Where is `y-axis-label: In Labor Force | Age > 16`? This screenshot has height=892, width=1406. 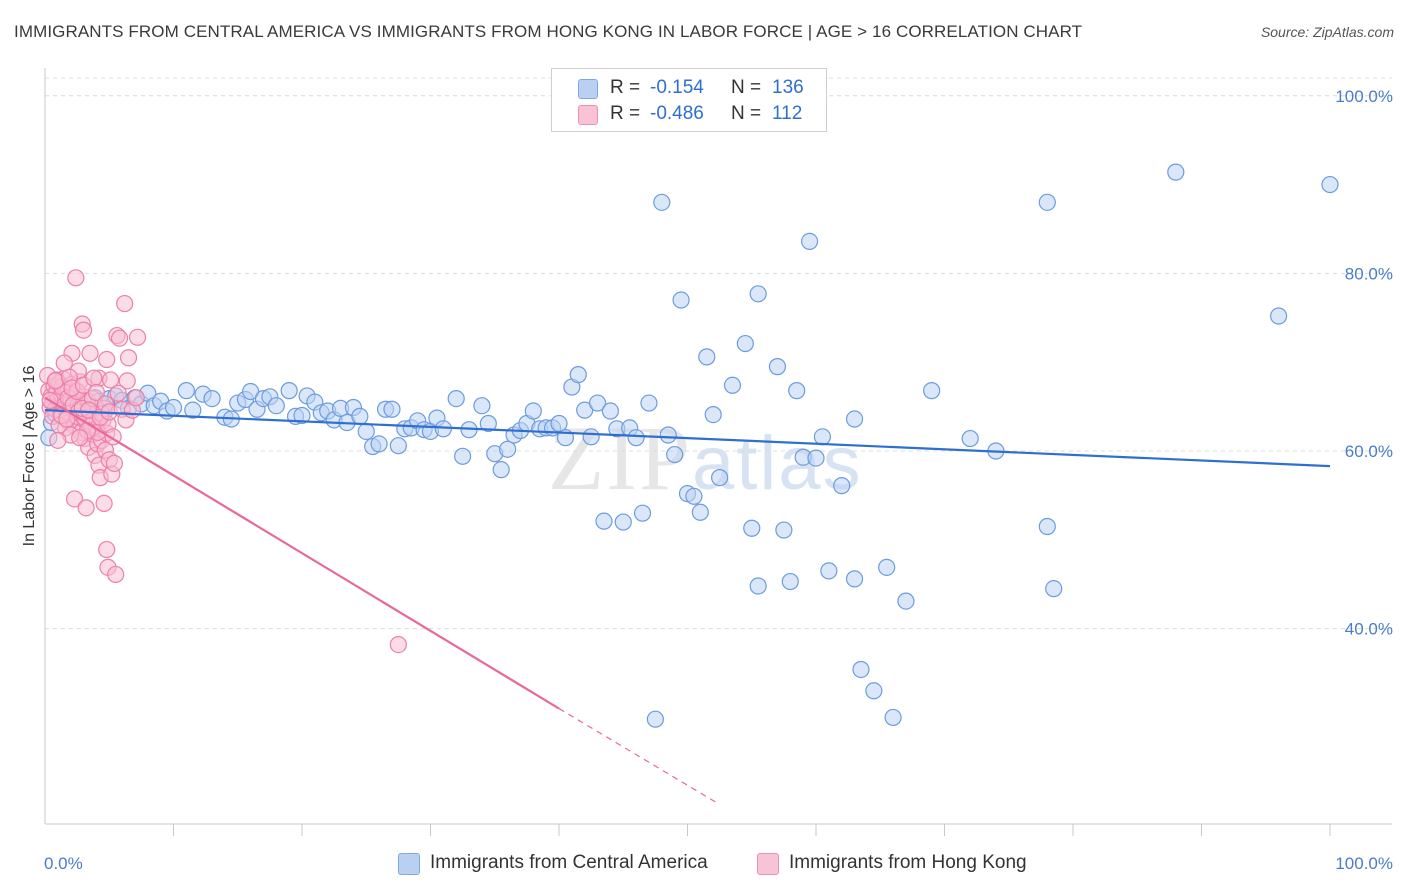
y-axis-label: In Labor Force | Age > 16 is located at coordinates (29, 456).